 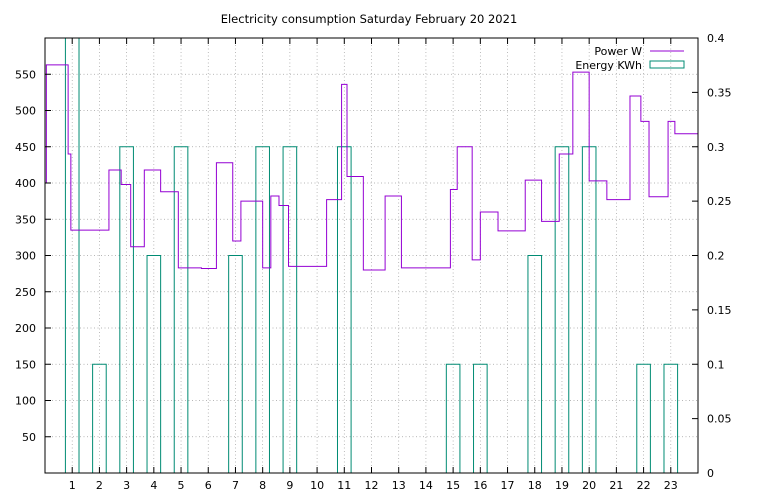 I want to click on y-left-tick-label: 50, so click(x=29, y=437).